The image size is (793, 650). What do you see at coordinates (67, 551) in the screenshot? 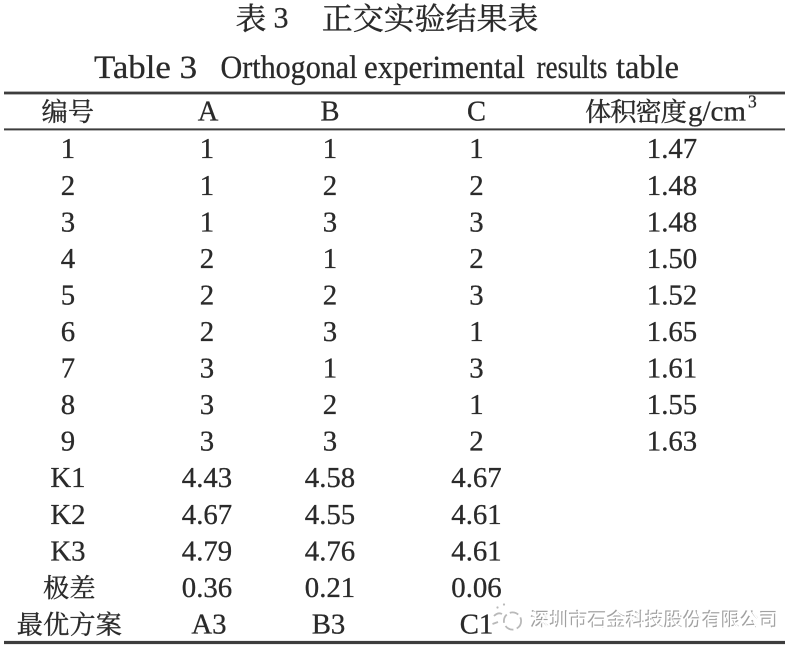
I see `svg-text: K3` at bounding box center [67, 551].